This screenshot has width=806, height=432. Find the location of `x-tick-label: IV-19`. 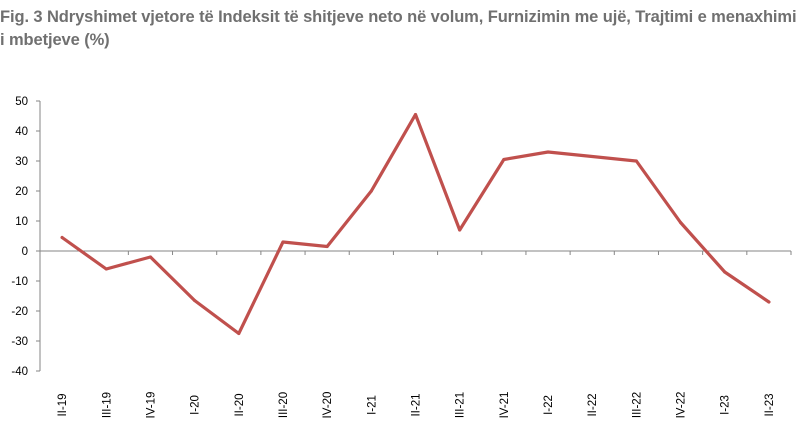

x-tick-label: IV-19 is located at coordinates (151, 405).